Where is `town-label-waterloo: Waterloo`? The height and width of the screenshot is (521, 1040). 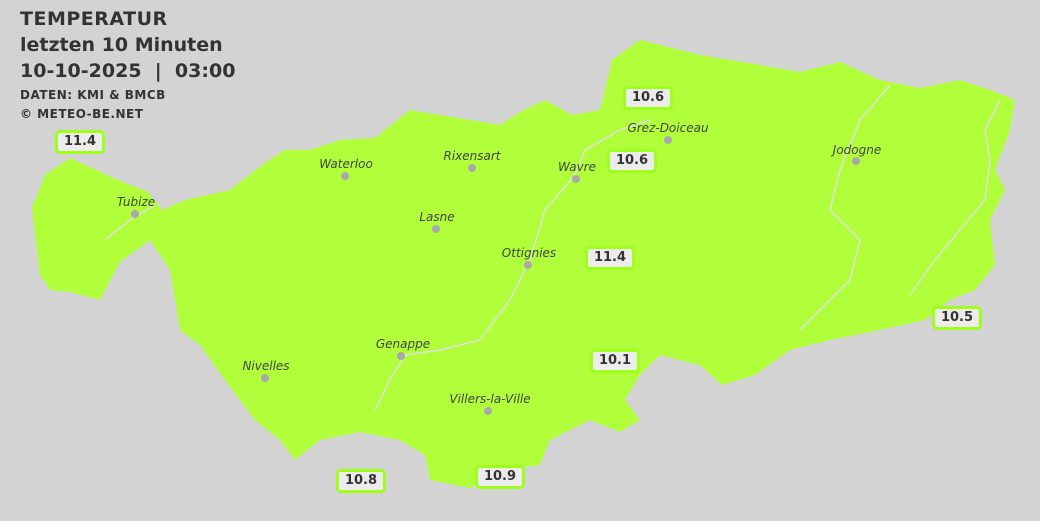 town-label-waterloo: Waterloo is located at coordinates (346, 164).